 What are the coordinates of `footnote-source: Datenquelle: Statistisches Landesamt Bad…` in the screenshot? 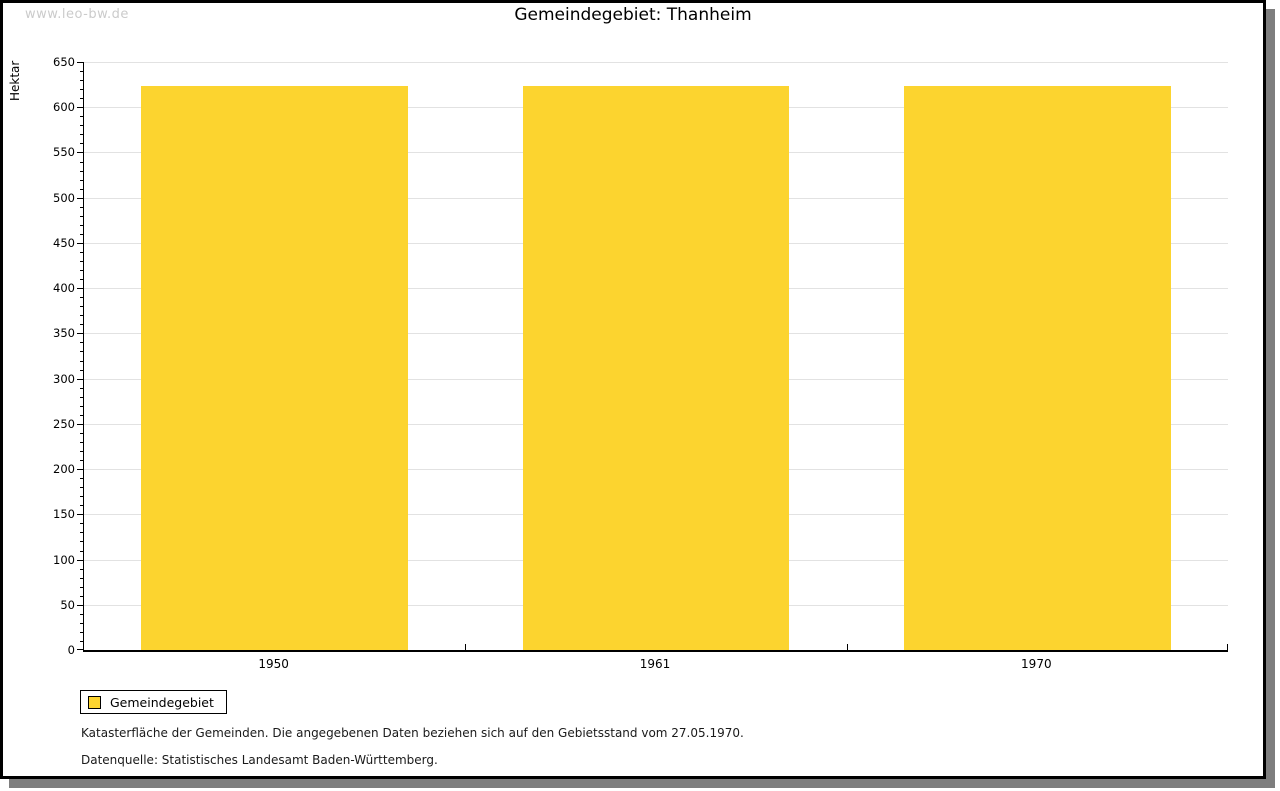 It's located at (259, 760).